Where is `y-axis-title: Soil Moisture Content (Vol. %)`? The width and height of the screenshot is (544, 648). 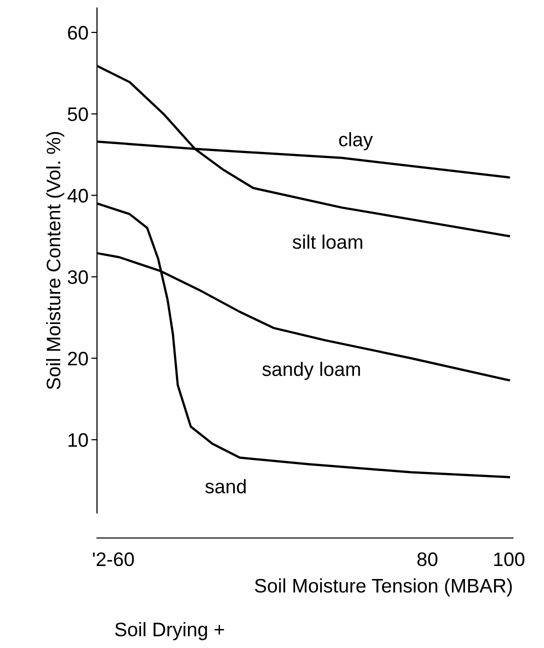 y-axis-title: Soil Moisture Content (Vol. %) is located at coordinates (55, 261).